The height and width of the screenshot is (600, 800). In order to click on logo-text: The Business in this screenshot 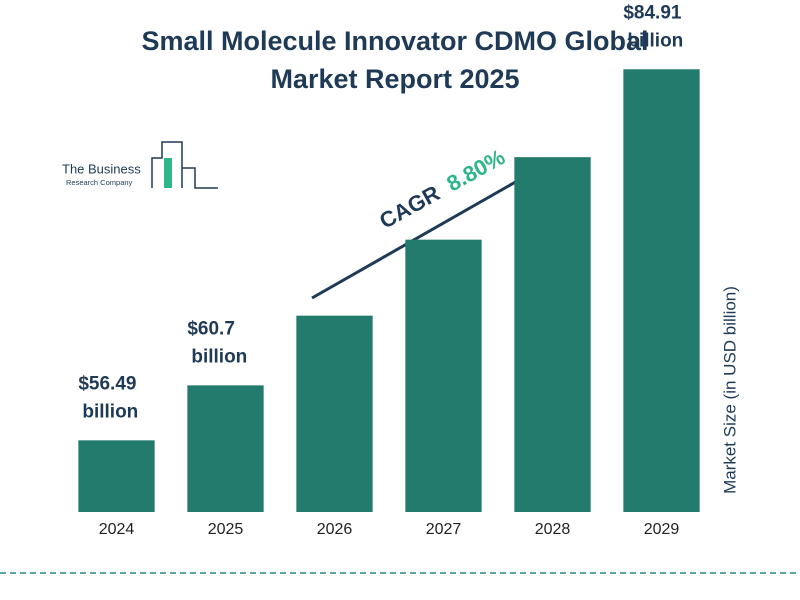, I will do `click(101, 168)`.